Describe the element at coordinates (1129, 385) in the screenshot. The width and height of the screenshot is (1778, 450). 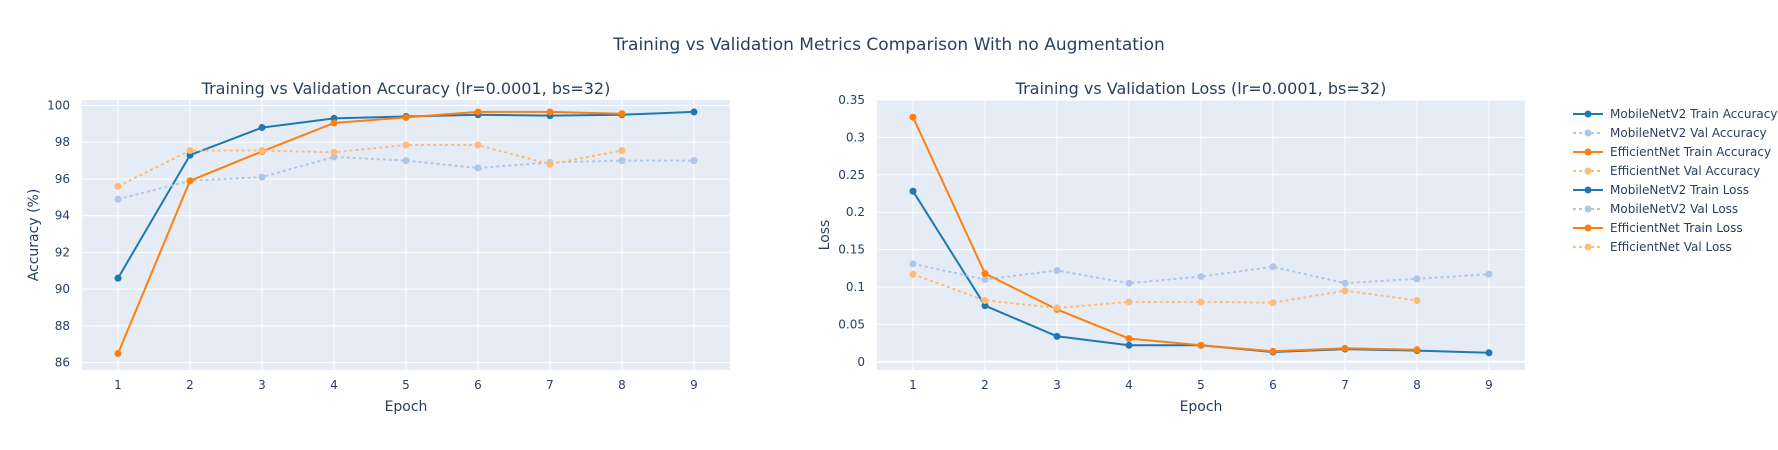
I see `loss-x-tick-label: 4` at that location.